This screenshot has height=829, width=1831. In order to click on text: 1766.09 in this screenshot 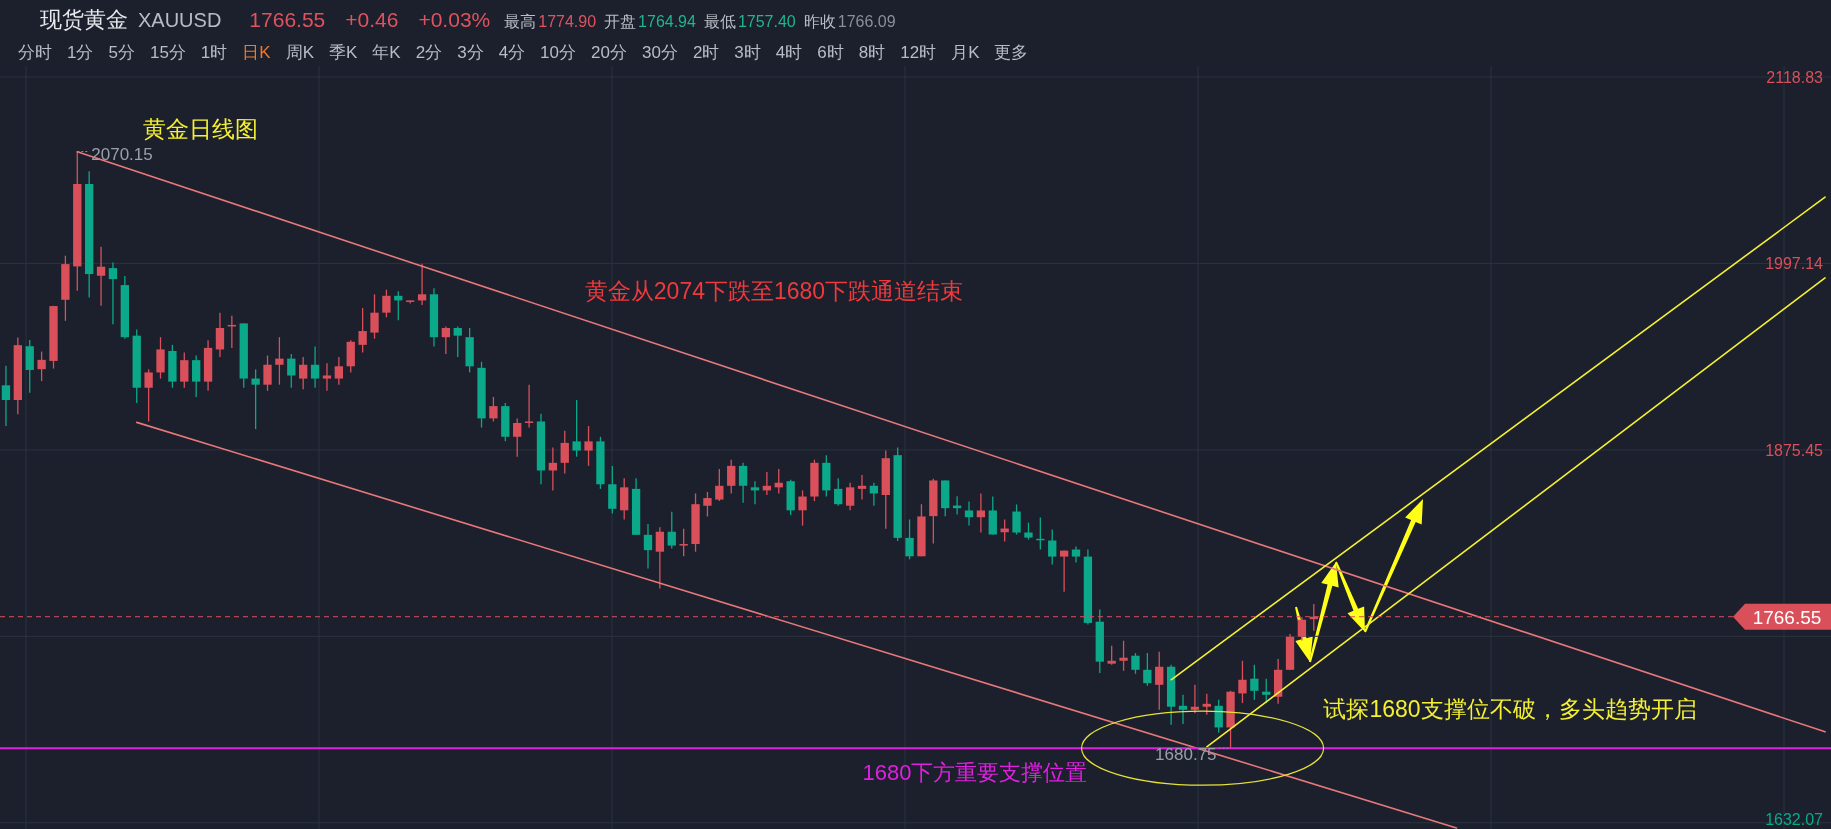, I will do `click(866, 21)`.